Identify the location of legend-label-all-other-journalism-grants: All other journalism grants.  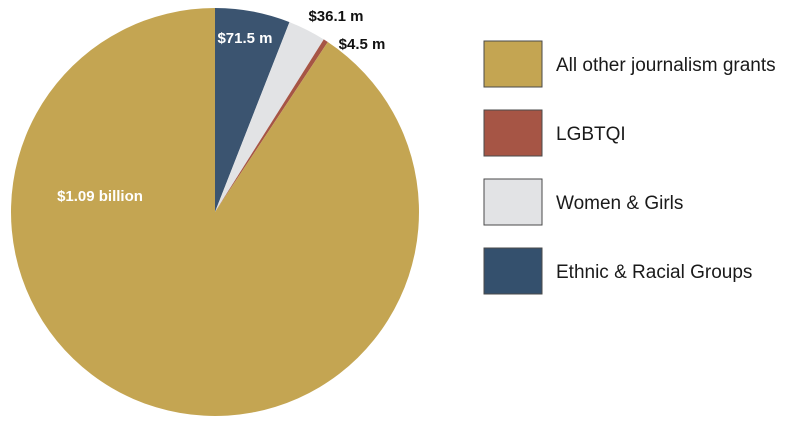
(666, 65).